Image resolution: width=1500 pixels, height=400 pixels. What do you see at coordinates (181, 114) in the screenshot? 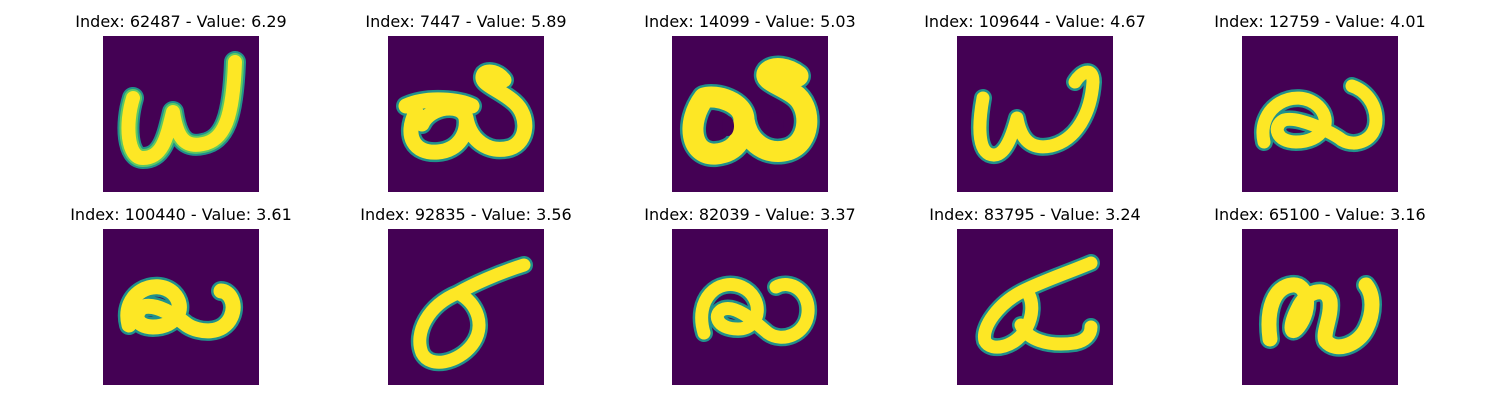
I see `digit-image-w` at bounding box center [181, 114].